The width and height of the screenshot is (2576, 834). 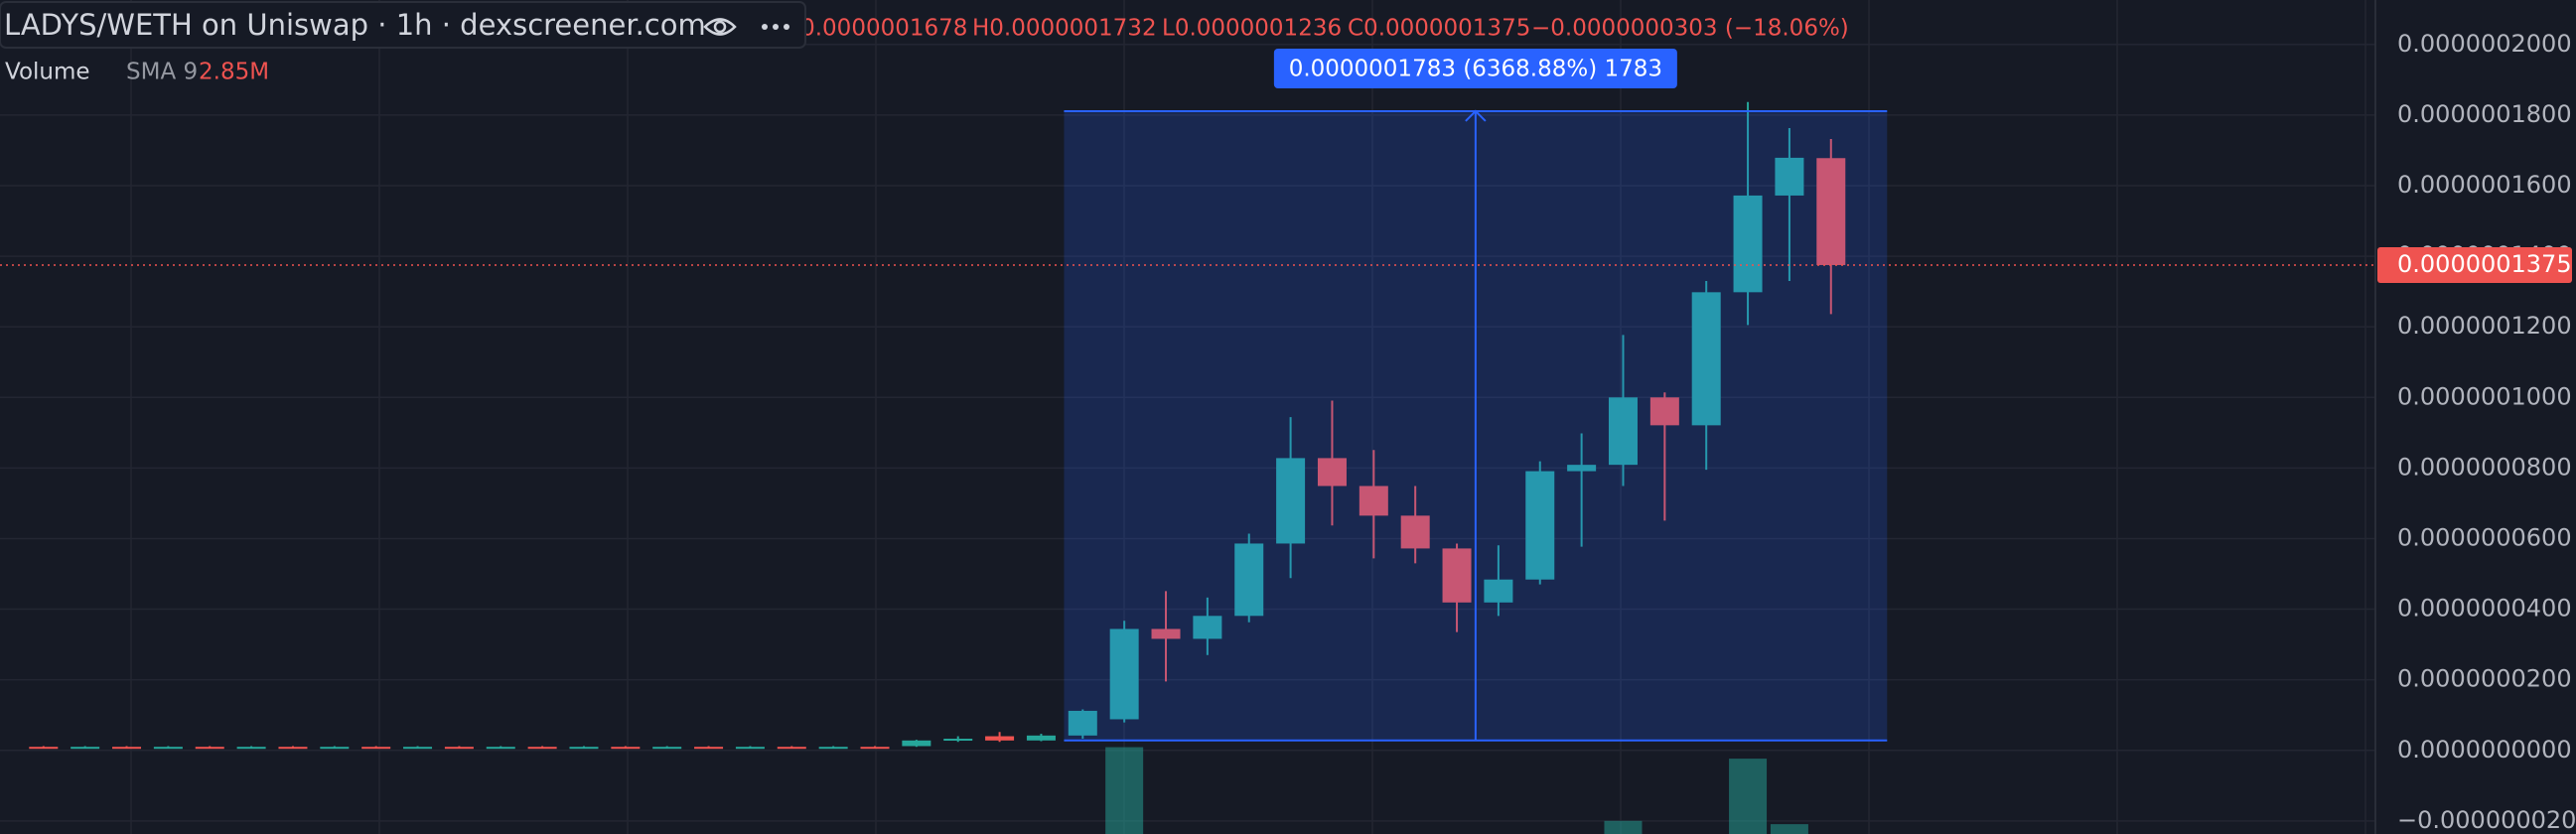 I want to click on eye-icon, so click(x=720, y=27).